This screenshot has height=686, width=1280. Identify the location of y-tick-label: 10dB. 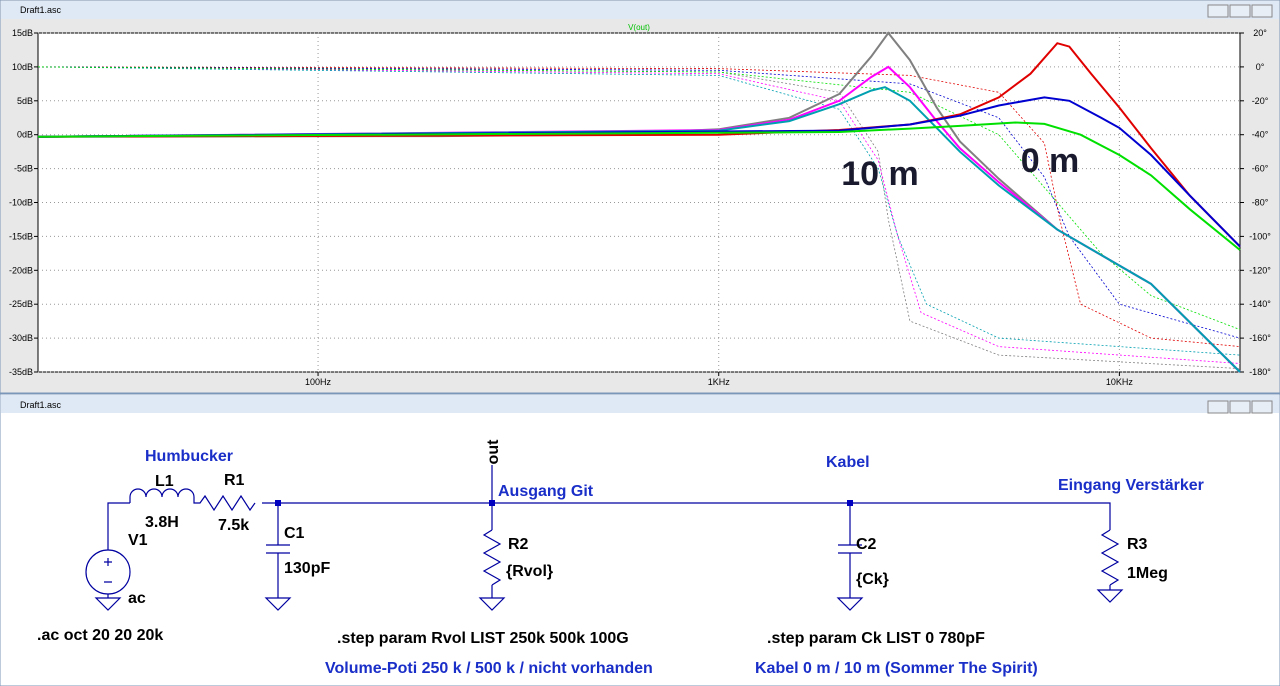
(22, 67).